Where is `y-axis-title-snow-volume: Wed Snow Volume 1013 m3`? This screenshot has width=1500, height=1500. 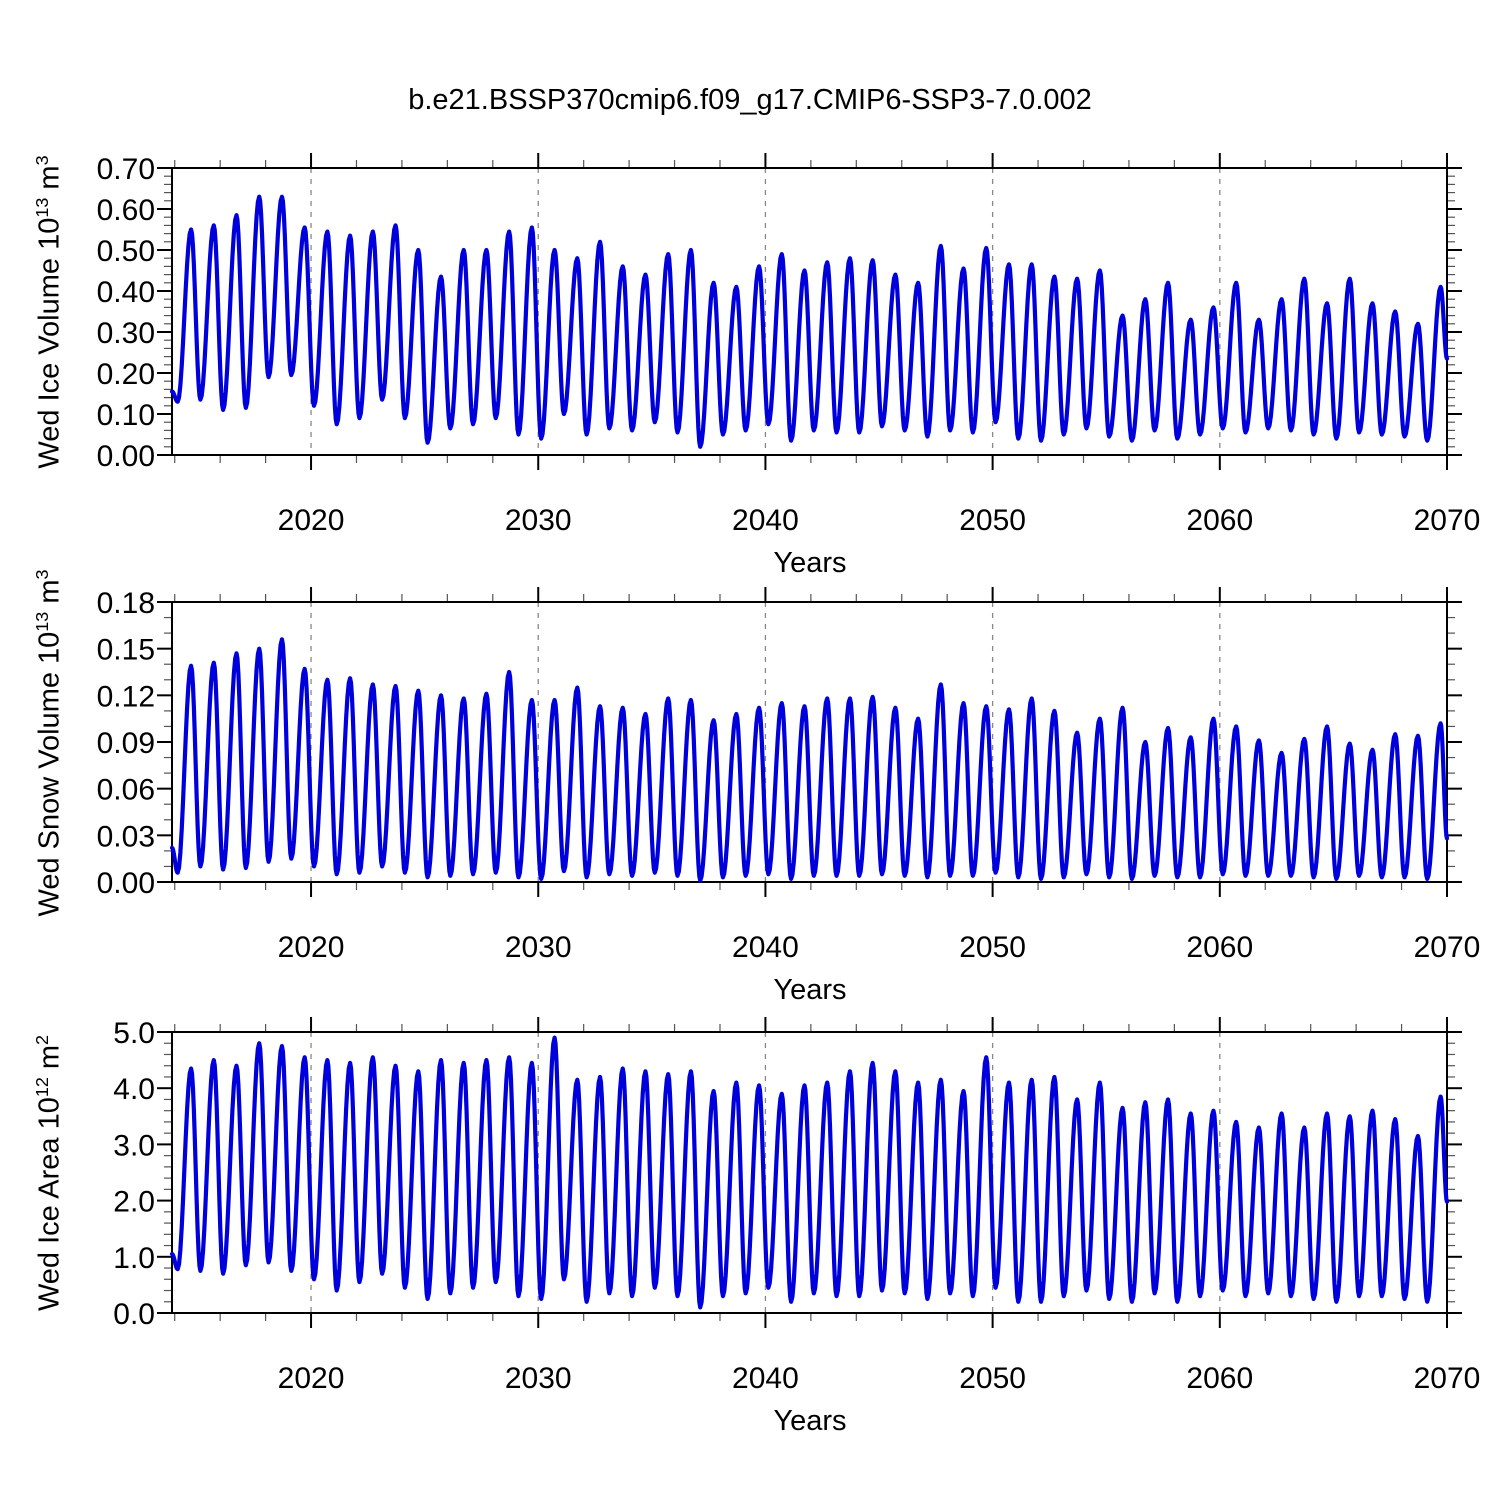 y-axis-title-snow-volume: Wed Snow Volume 1013 m3 is located at coordinates (43, 743).